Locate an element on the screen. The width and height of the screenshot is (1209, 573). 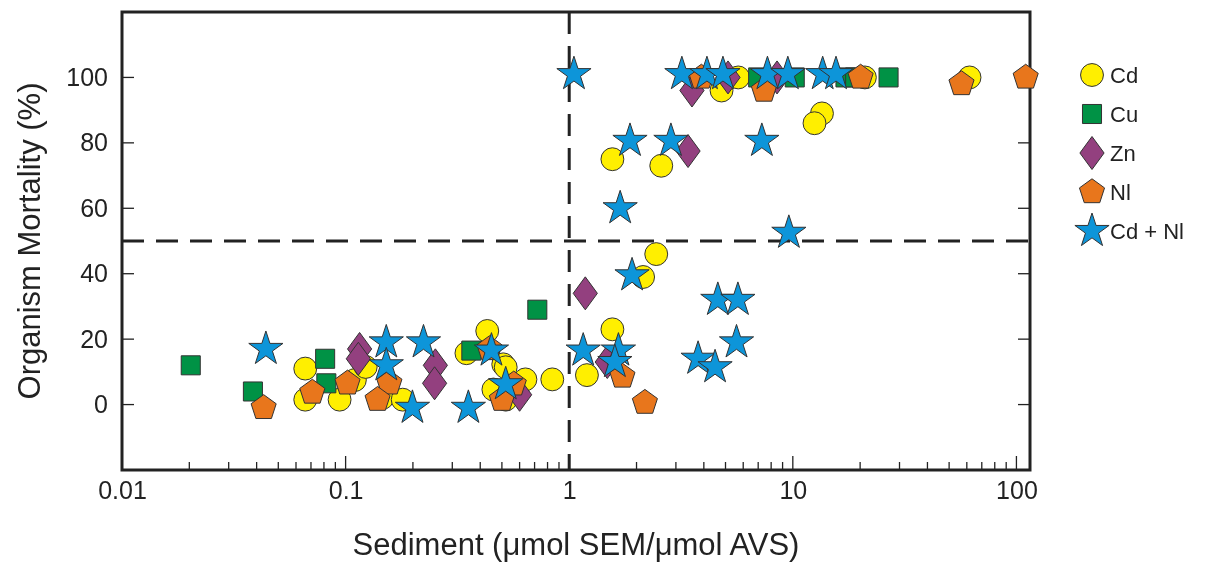
x-tick-label: 0.1 is located at coordinates (346, 490).